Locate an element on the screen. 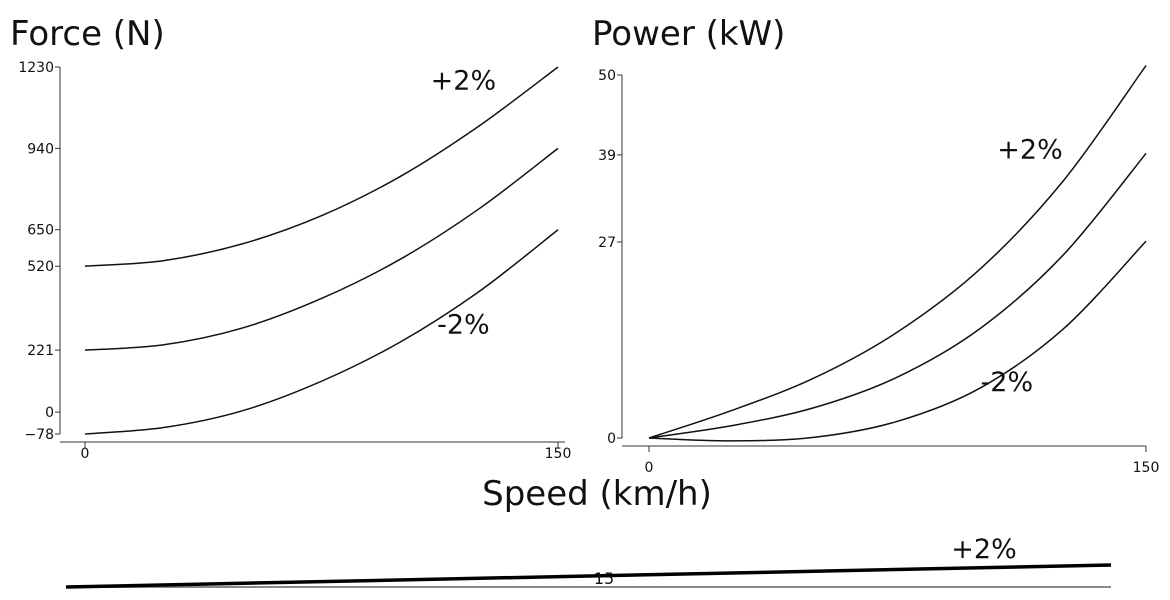 This screenshot has width=1170, height=600. force-chart-title: Force (N) is located at coordinates (87, 34).